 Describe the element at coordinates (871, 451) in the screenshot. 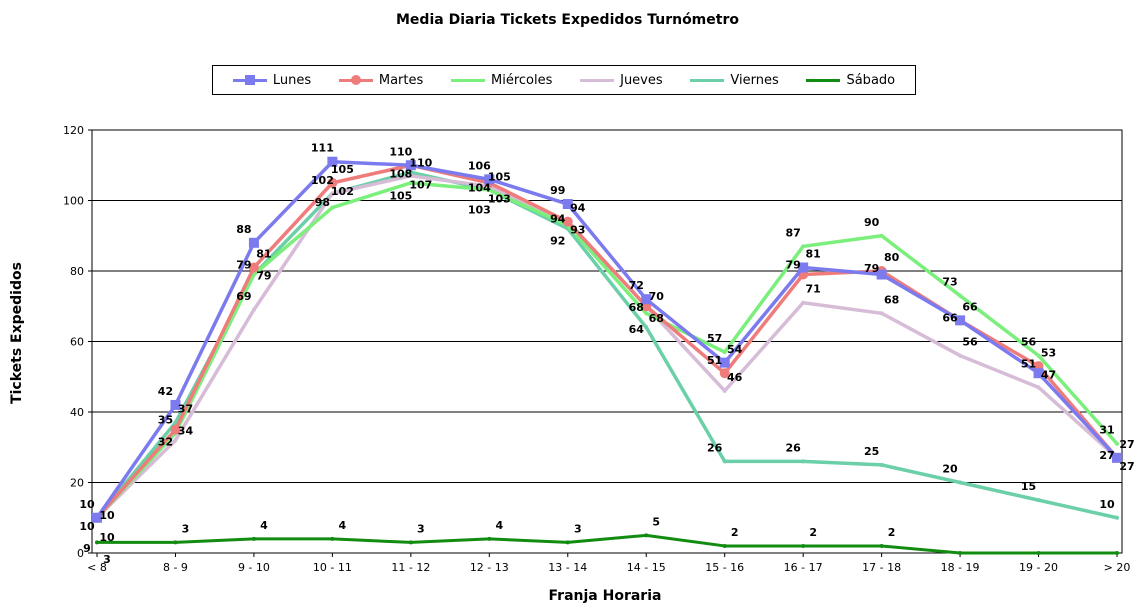

I see `data-label: 25` at that location.